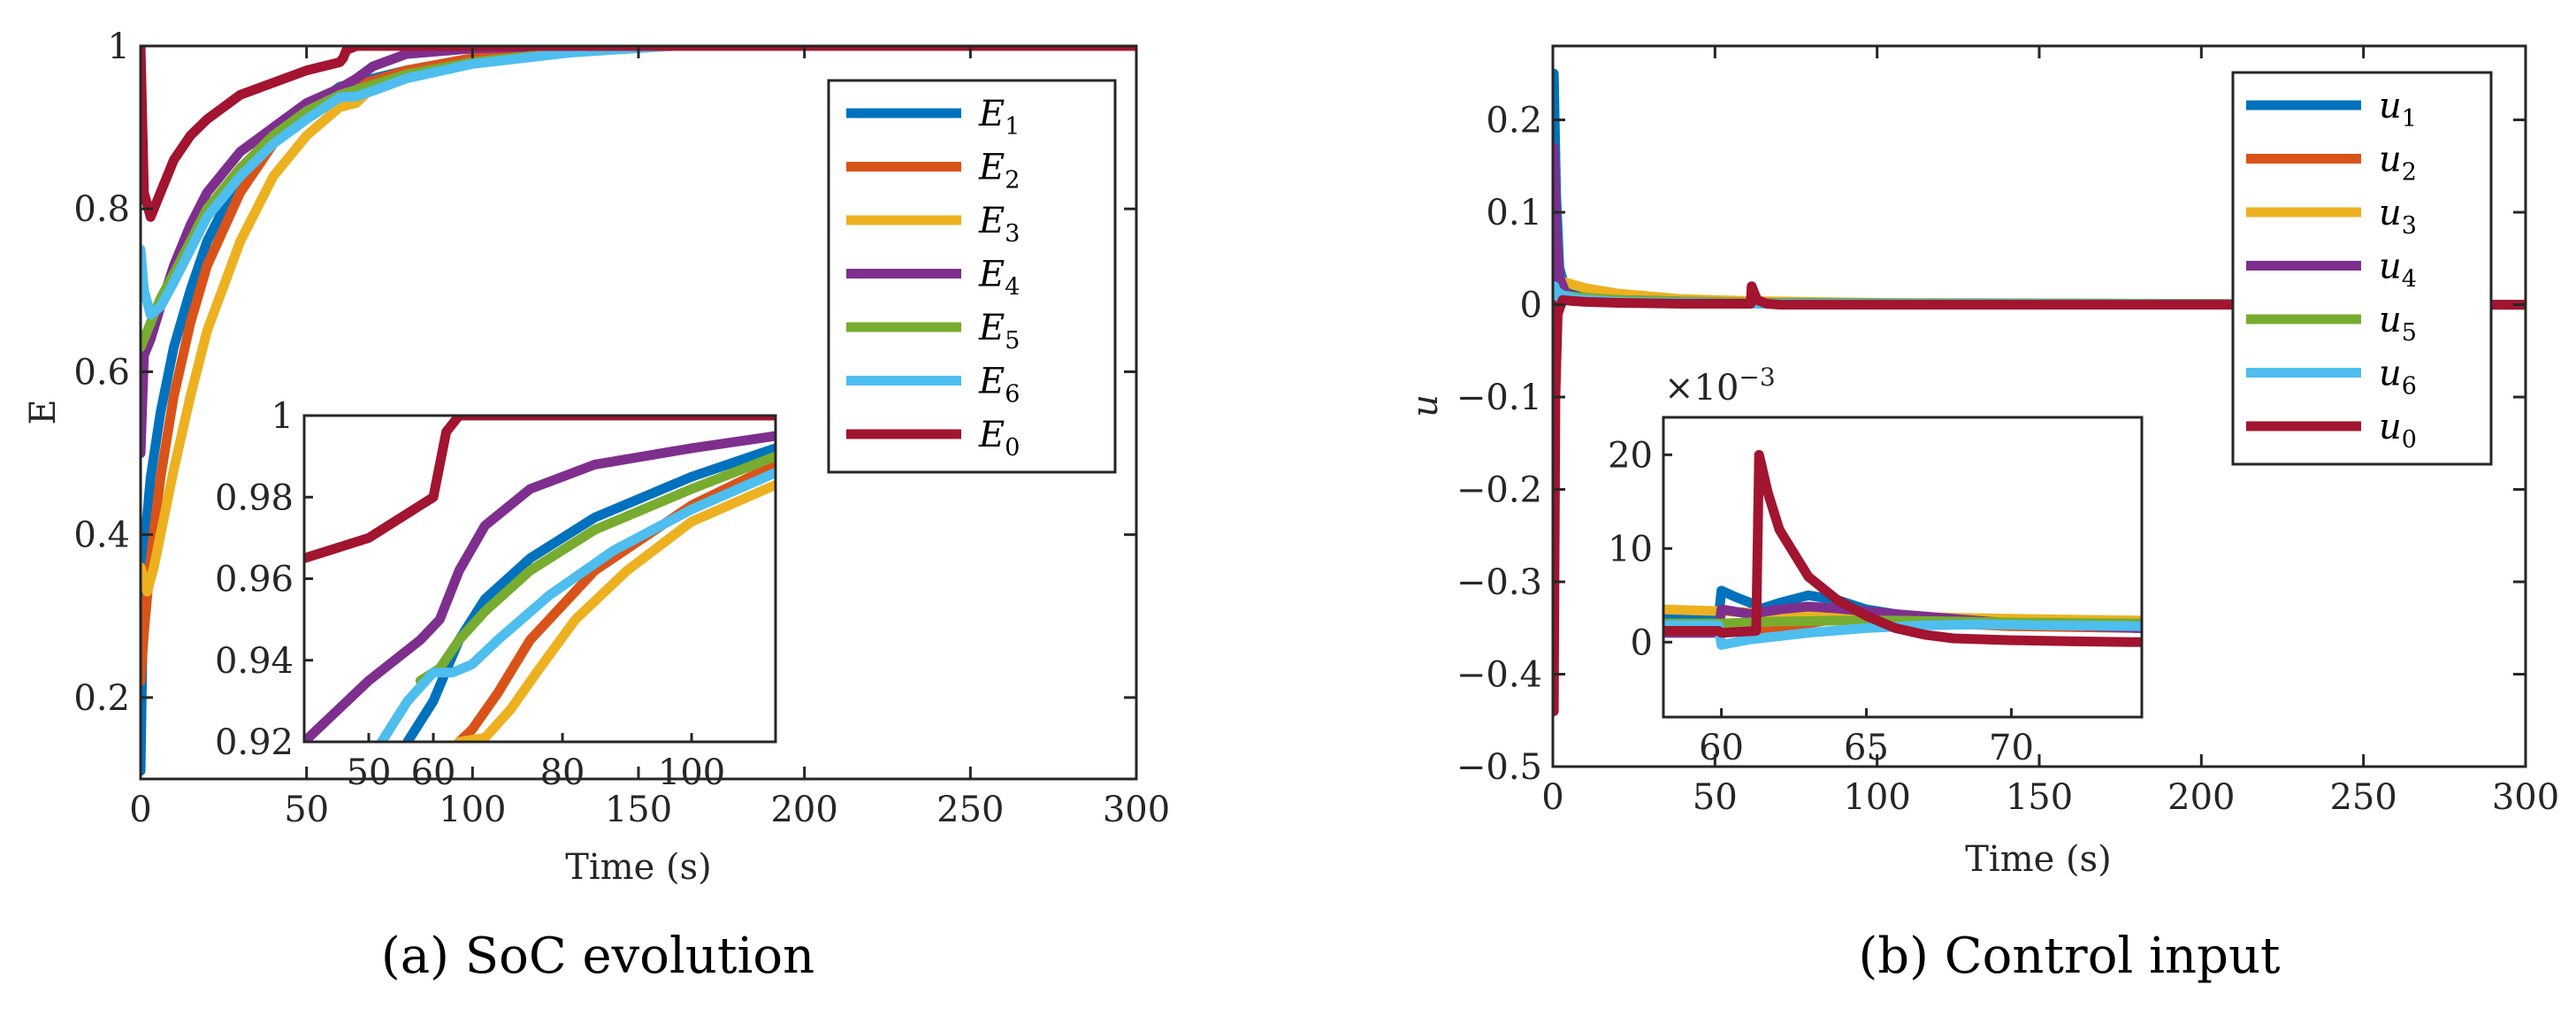  I want to click on series-E3, so click(615, 610).